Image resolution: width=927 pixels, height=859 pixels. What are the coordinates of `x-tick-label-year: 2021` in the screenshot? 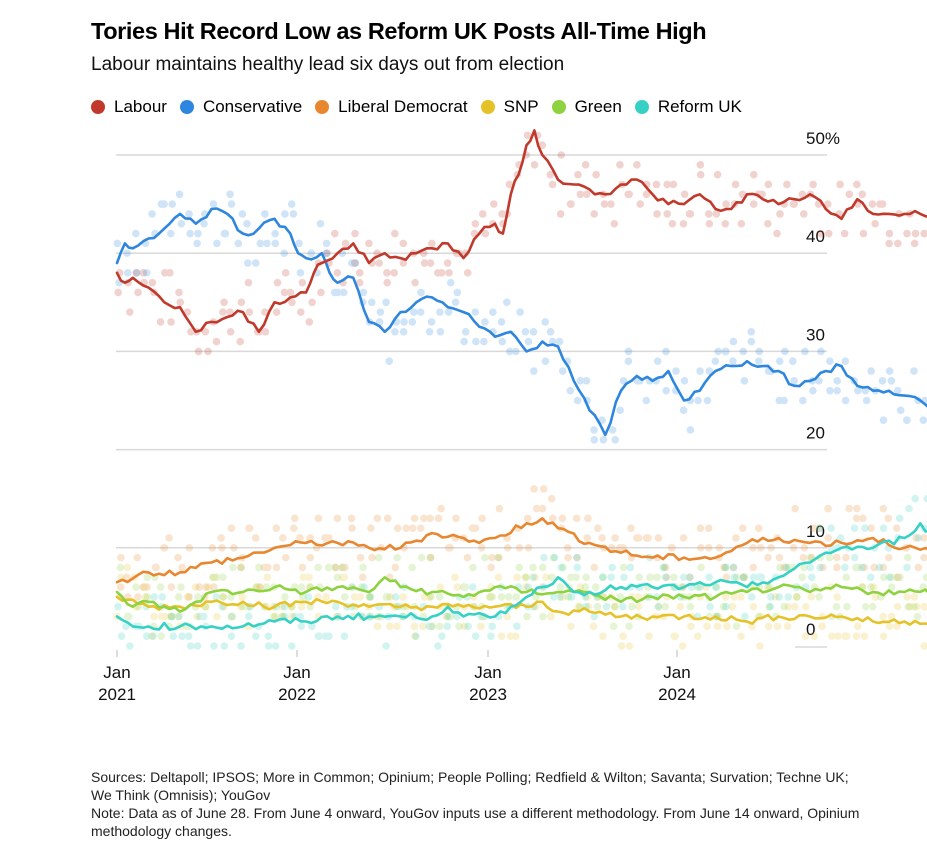 It's located at (117, 694).